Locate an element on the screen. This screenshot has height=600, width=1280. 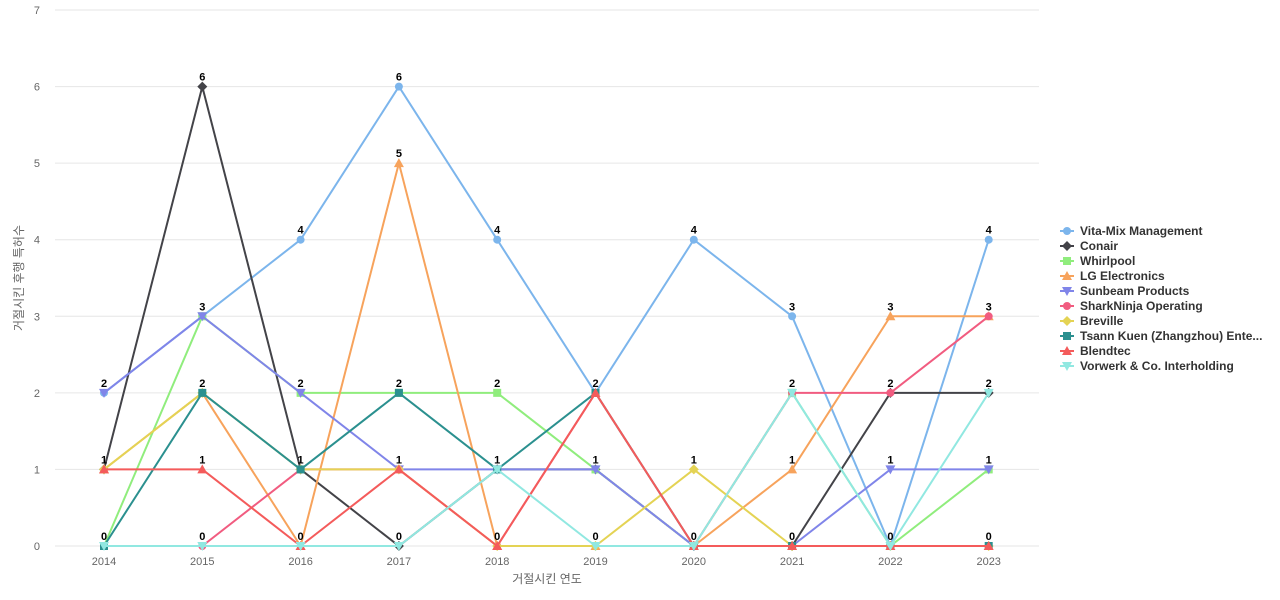
x-tick-label: 2020 is located at coordinates (694, 562).